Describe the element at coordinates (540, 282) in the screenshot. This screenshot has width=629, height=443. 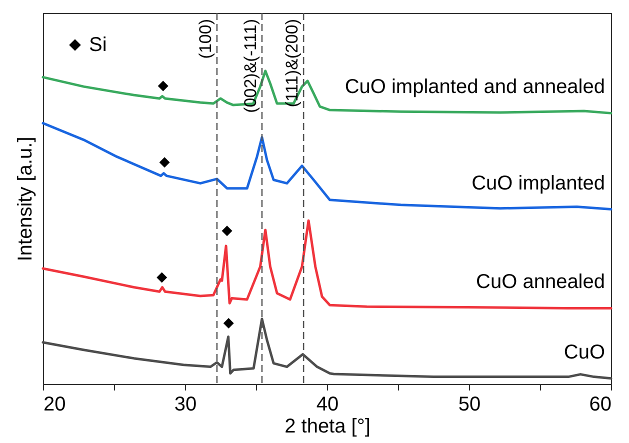
I see `series-label: CuO annealed` at that location.